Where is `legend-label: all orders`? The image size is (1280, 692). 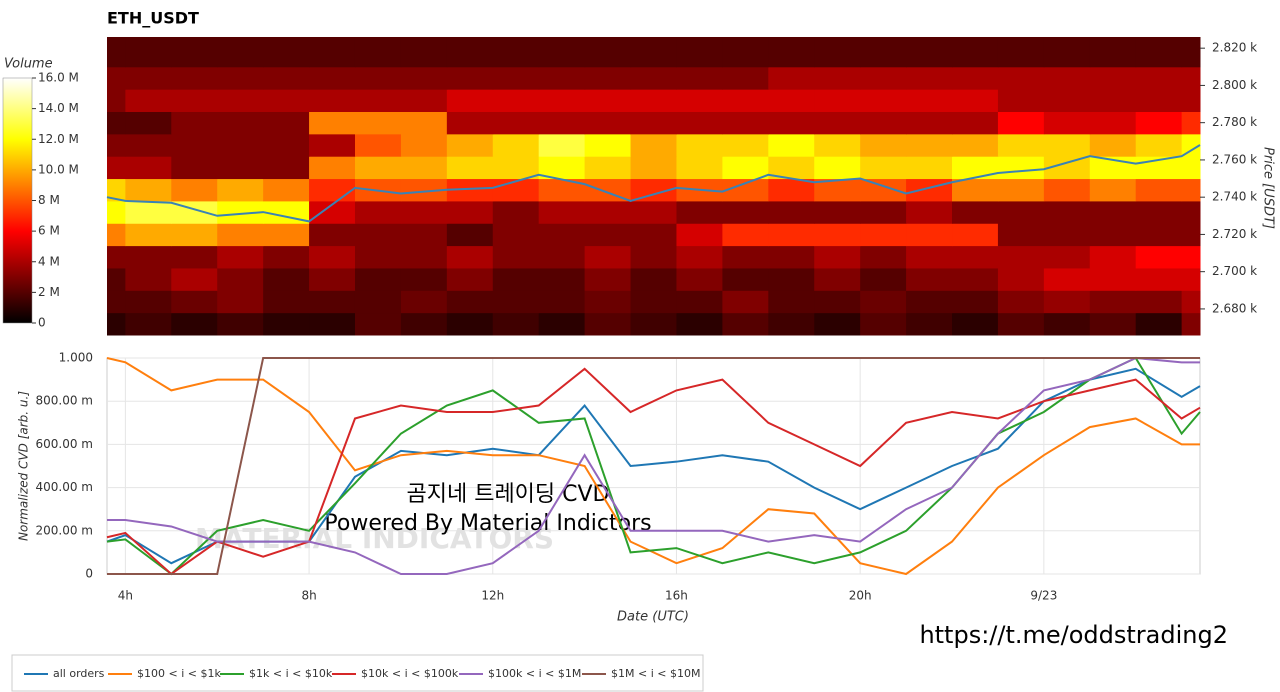
legend-label: all orders is located at coordinates (79, 673).